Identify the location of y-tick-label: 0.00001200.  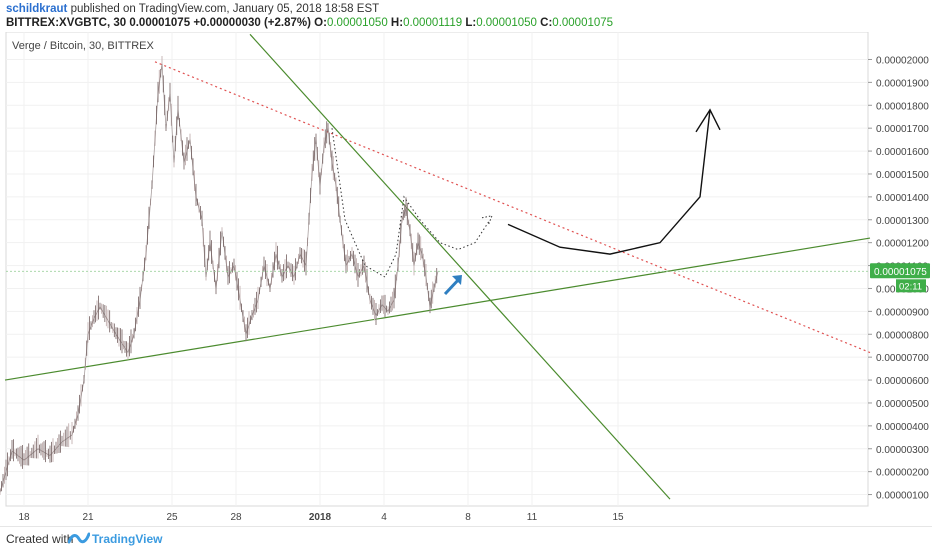
(902, 244).